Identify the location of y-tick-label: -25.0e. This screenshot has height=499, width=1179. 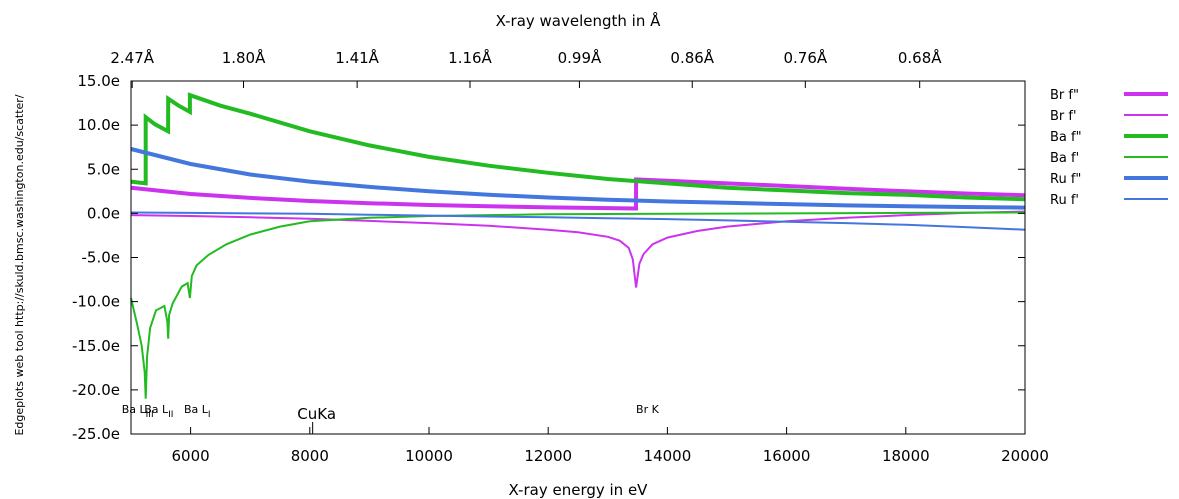
(96, 434).